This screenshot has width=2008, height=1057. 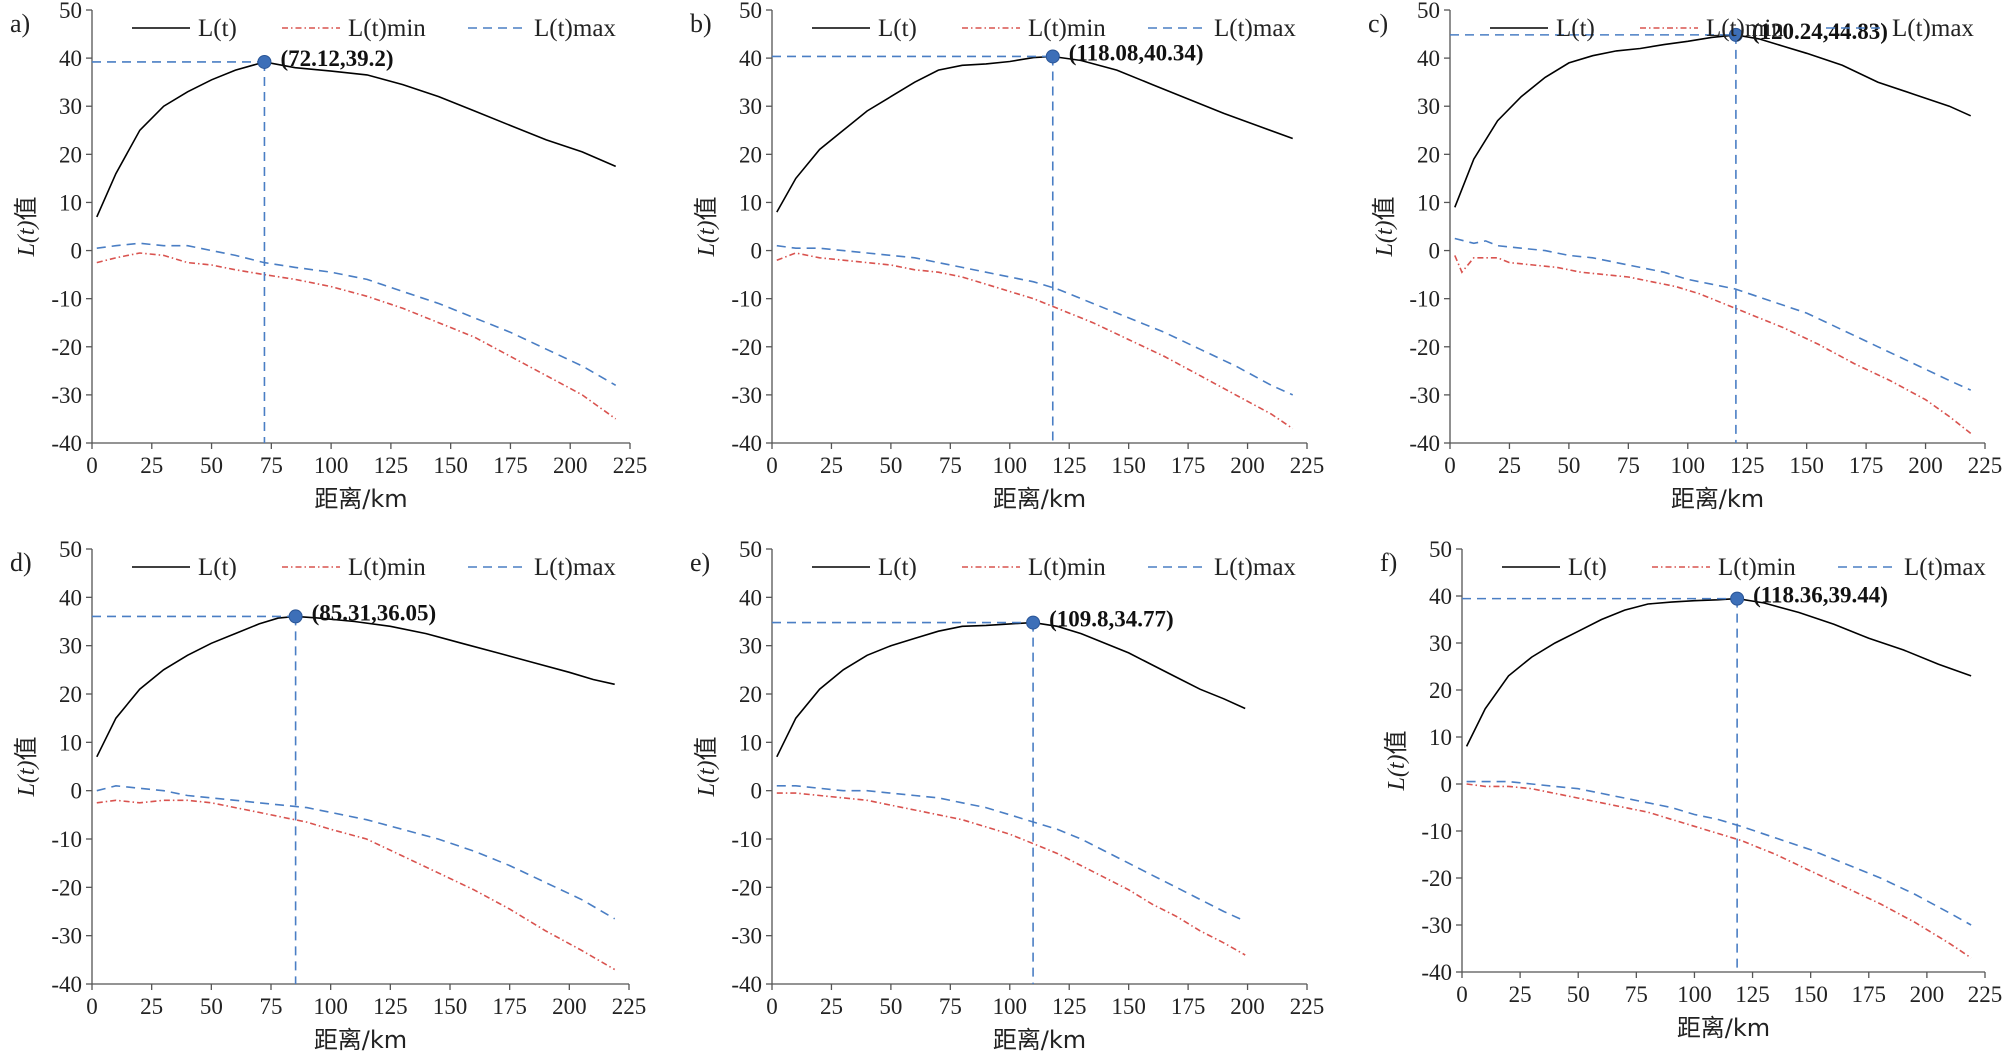 What do you see at coordinates (1820, 595) in the screenshot?
I see `peak-label: (118.36,39.44)` at bounding box center [1820, 595].